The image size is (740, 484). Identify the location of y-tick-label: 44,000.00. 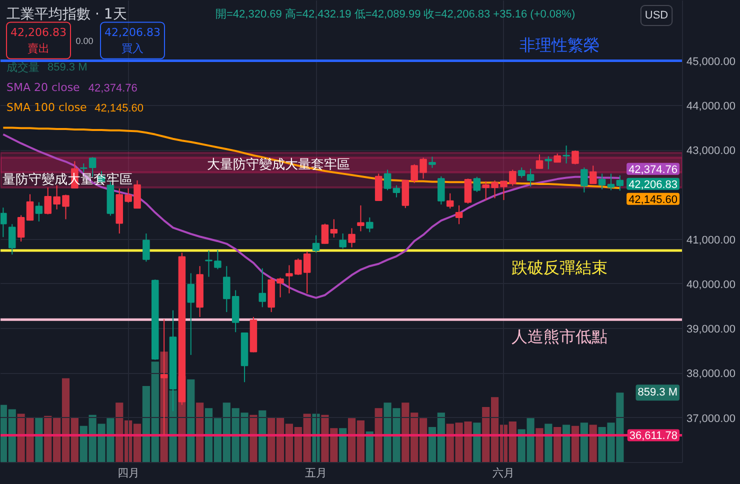
(711, 106).